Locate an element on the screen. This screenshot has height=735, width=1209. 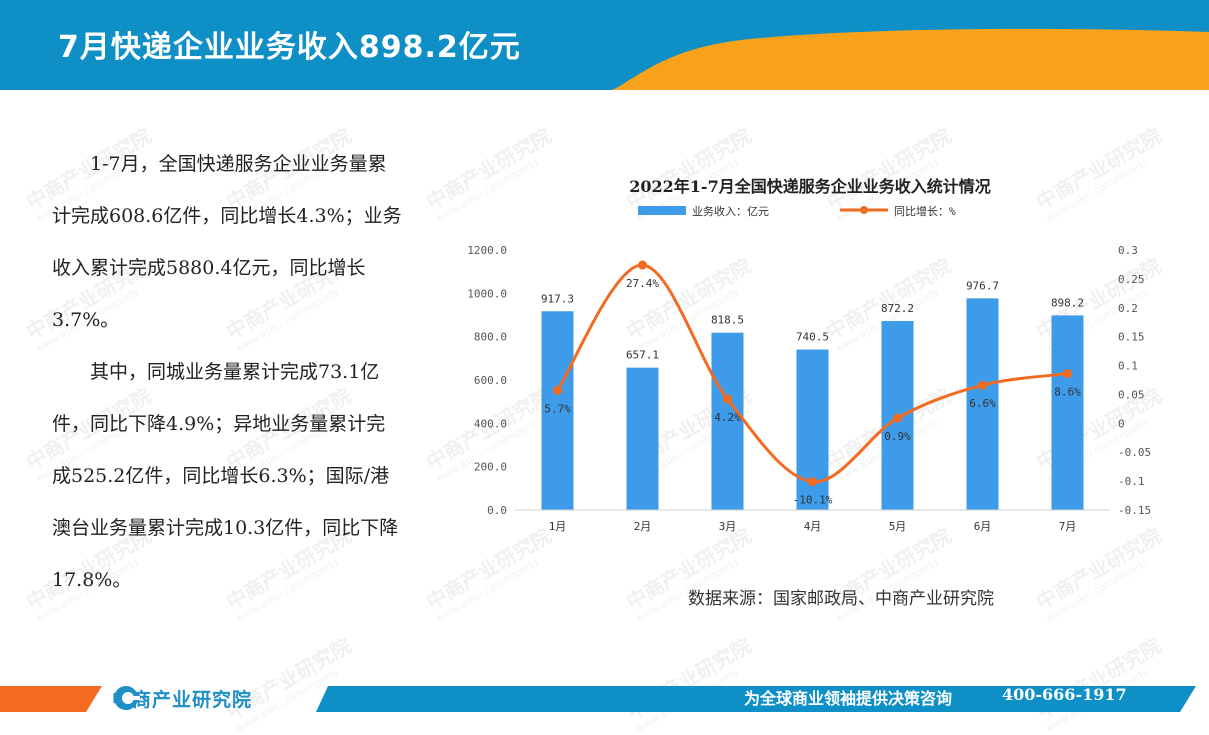
x-tick-label: 4月 is located at coordinates (813, 526).